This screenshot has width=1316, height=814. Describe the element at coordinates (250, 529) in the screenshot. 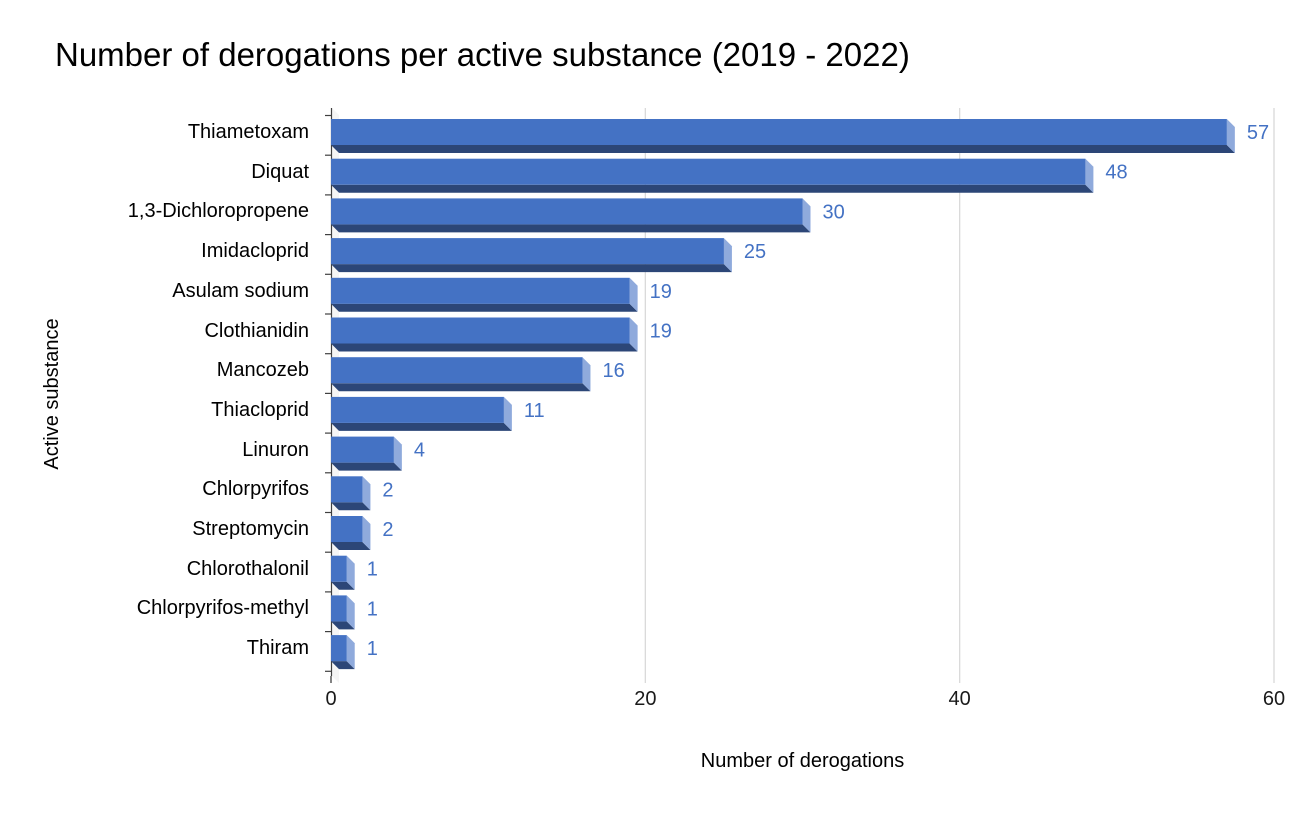

I see `category-label: Streptomycin` at that location.